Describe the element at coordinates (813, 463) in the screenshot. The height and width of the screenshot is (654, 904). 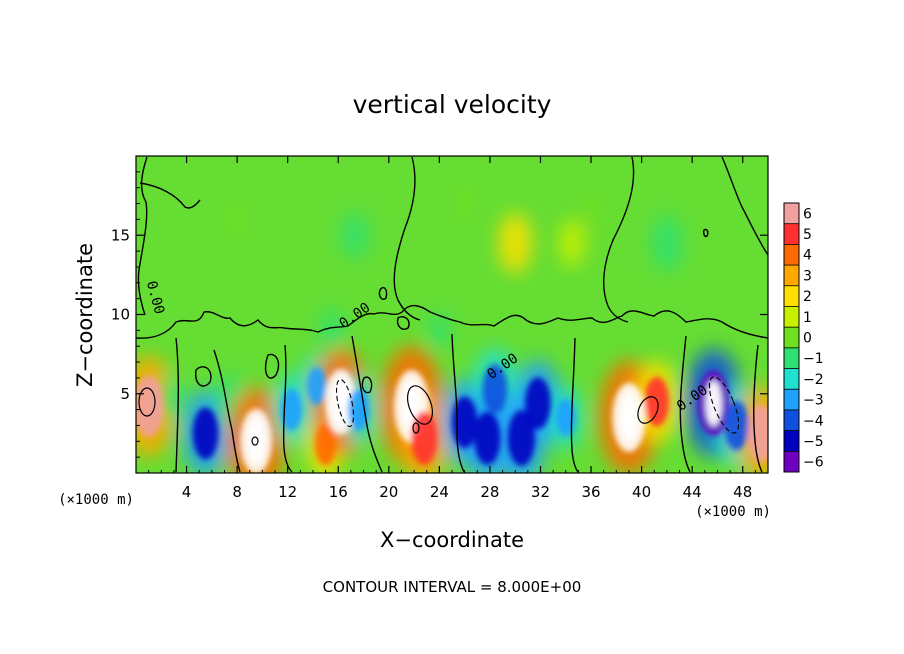
I see `colorbar-label: −6` at that location.